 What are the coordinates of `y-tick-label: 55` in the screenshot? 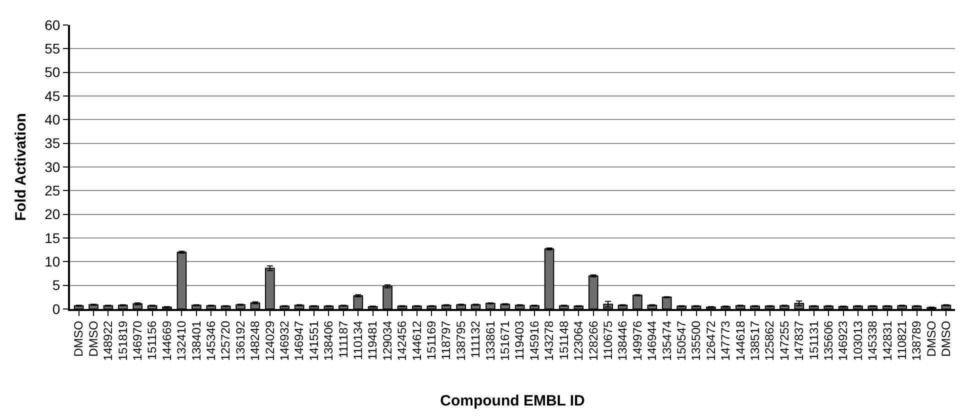 It's located at (52, 48).